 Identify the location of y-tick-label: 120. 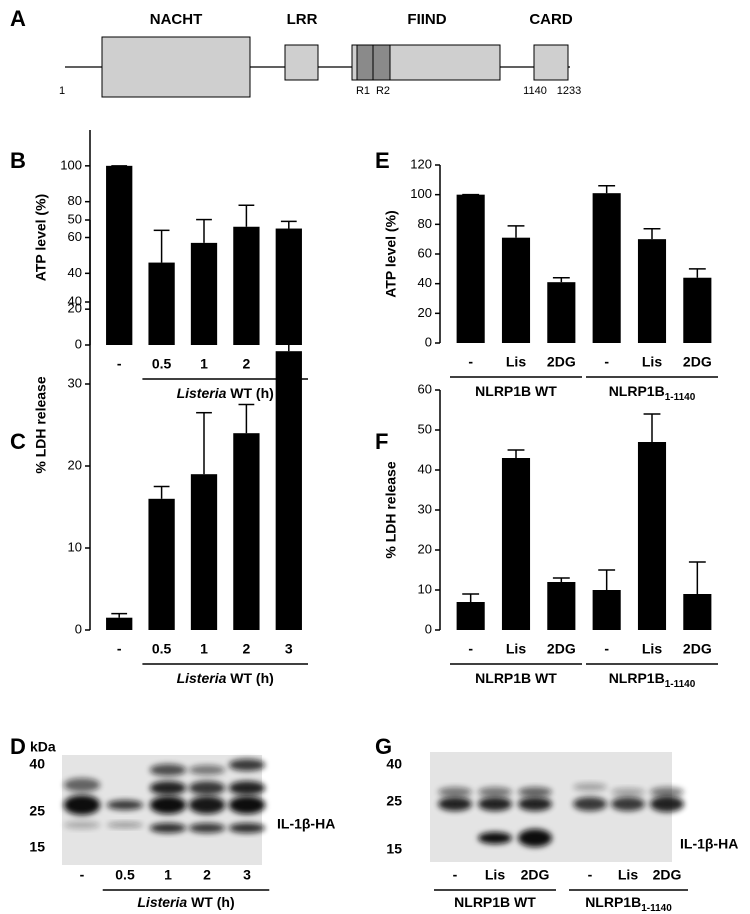
(421, 163).